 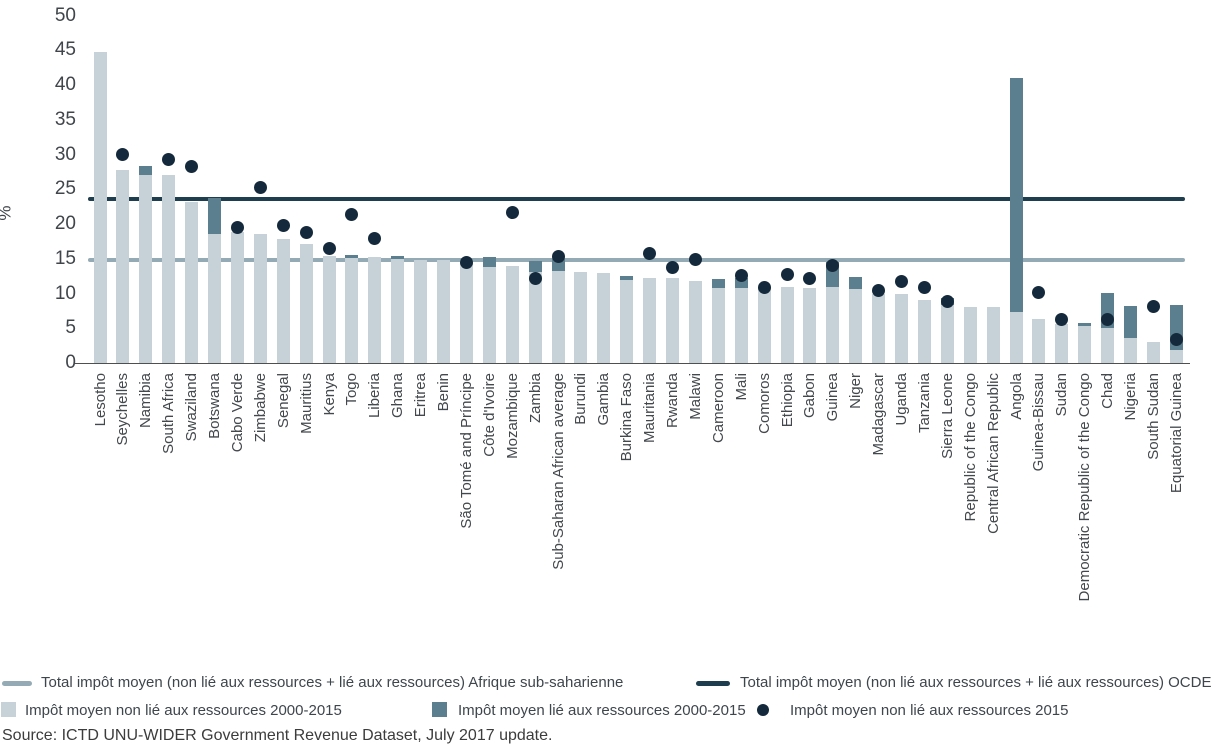 What do you see at coordinates (466, 451) in the screenshot?
I see `x-axis-label: São Tomé and Príncipe` at bounding box center [466, 451].